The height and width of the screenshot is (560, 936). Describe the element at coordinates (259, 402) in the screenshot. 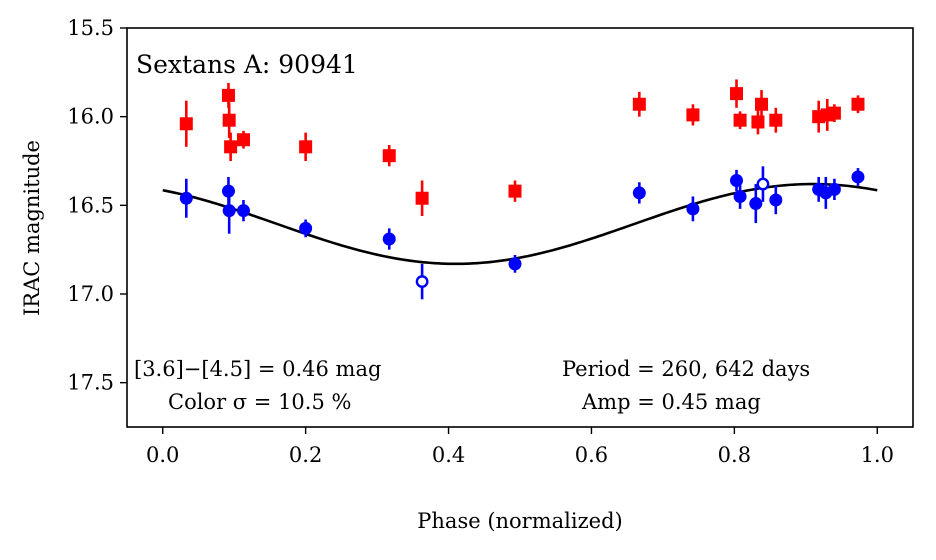

I see `color-annotation-line2: Color σ = 10.5 %` at that location.